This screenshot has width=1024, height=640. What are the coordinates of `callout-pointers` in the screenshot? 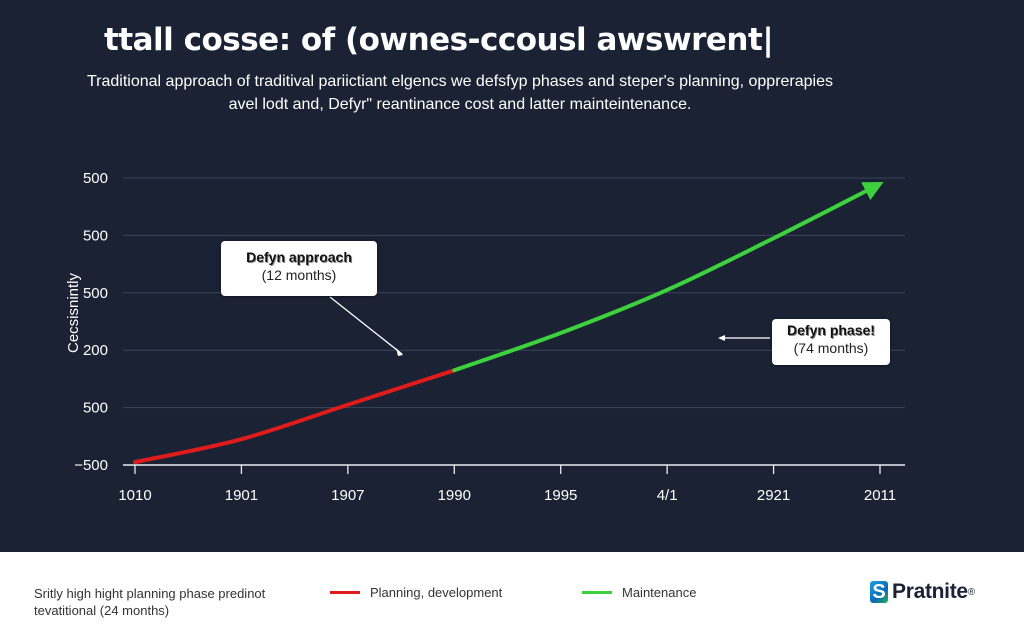 It's located at (549, 326).